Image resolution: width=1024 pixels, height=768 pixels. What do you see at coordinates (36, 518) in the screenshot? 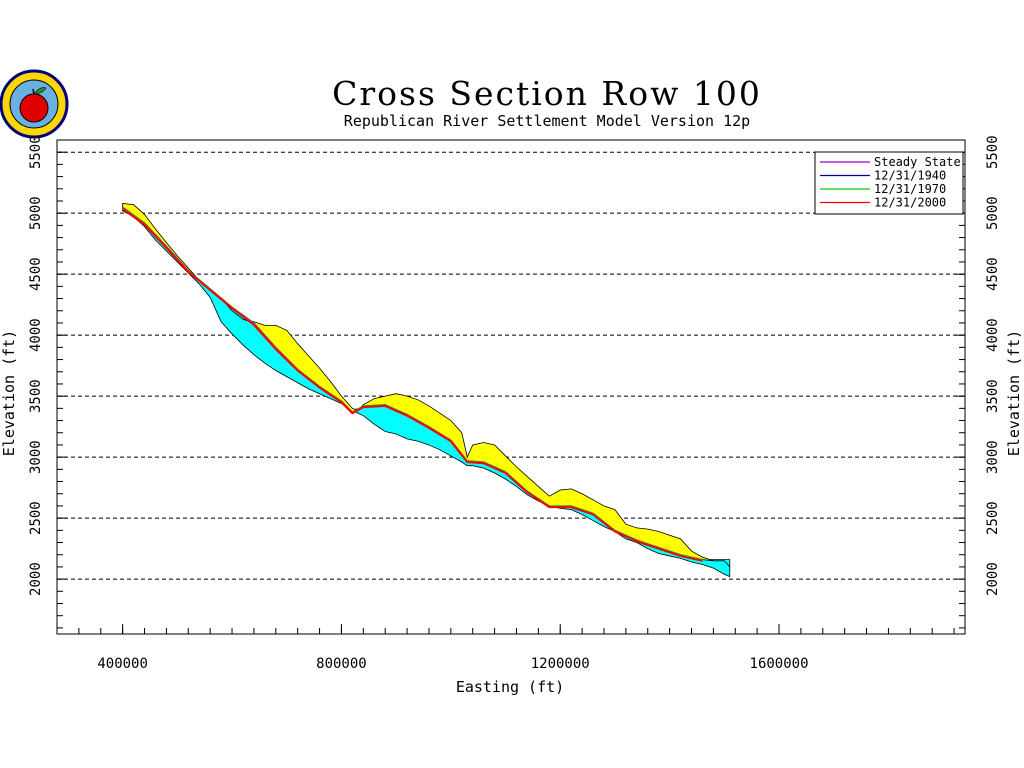
I see `y-tick-label-left: 2500` at bounding box center [36, 518].